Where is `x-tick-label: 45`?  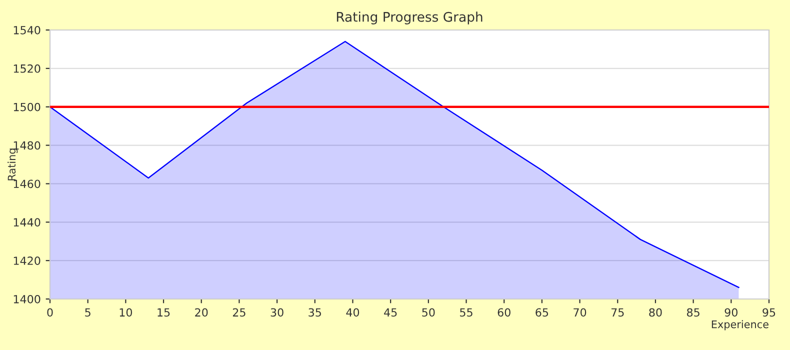
x-tick-label: 45 is located at coordinates (390, 312).